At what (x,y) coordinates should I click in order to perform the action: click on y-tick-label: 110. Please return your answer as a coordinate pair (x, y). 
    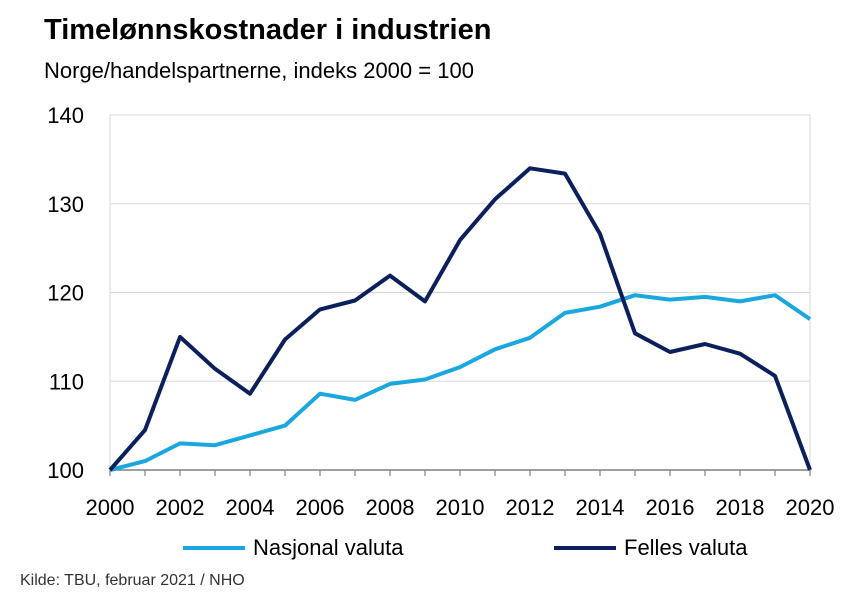
    Looking at the image, I should click on (66, 381).